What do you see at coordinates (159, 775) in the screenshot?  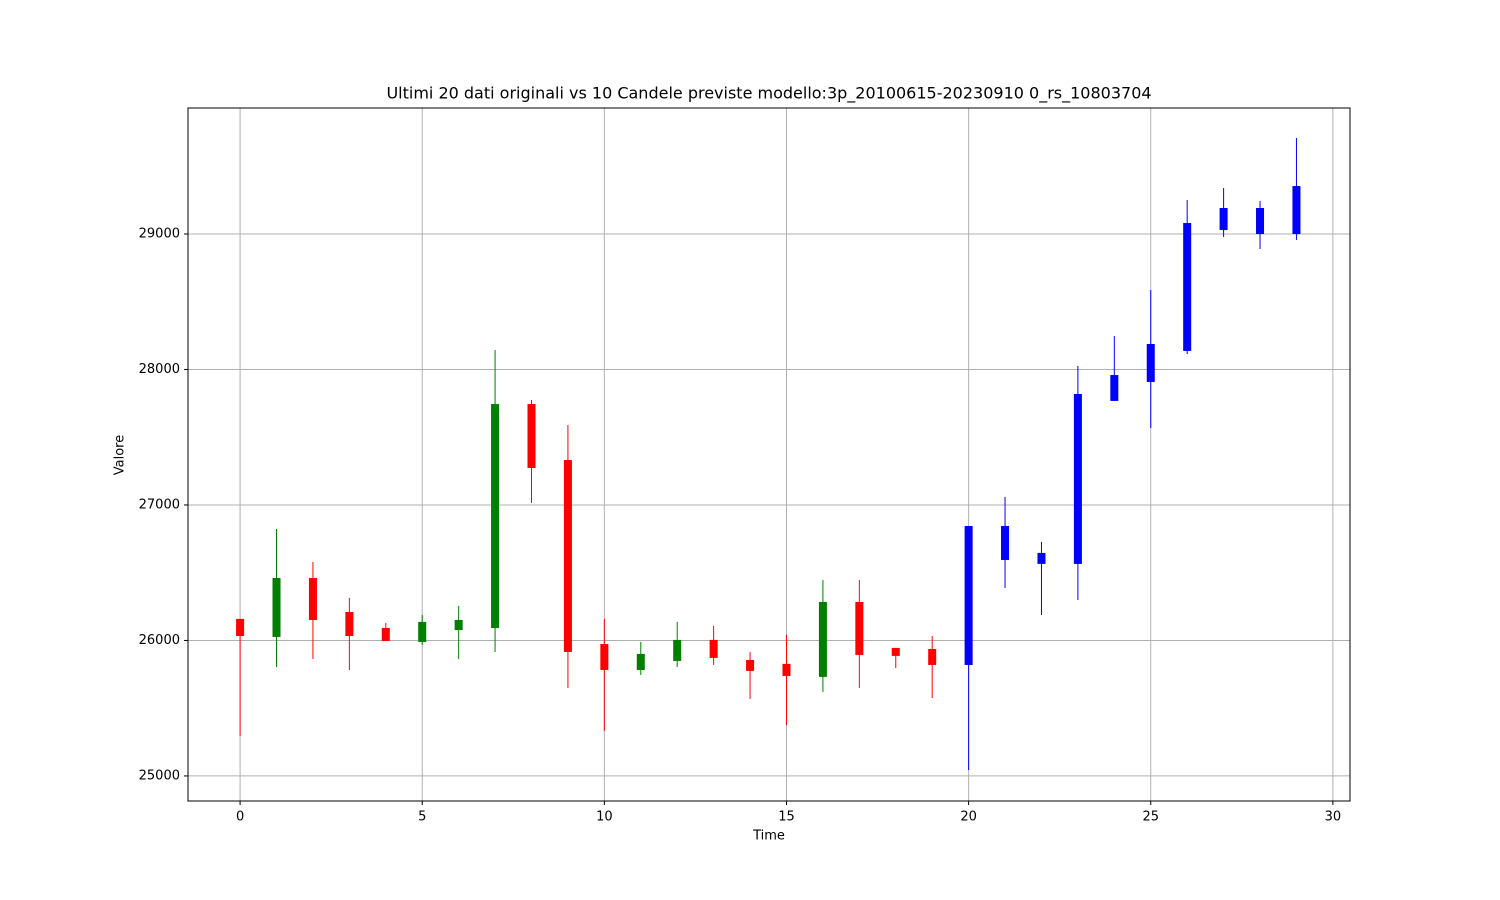 I see `y-tick-label: 25000` at bounding box center [159, 775].